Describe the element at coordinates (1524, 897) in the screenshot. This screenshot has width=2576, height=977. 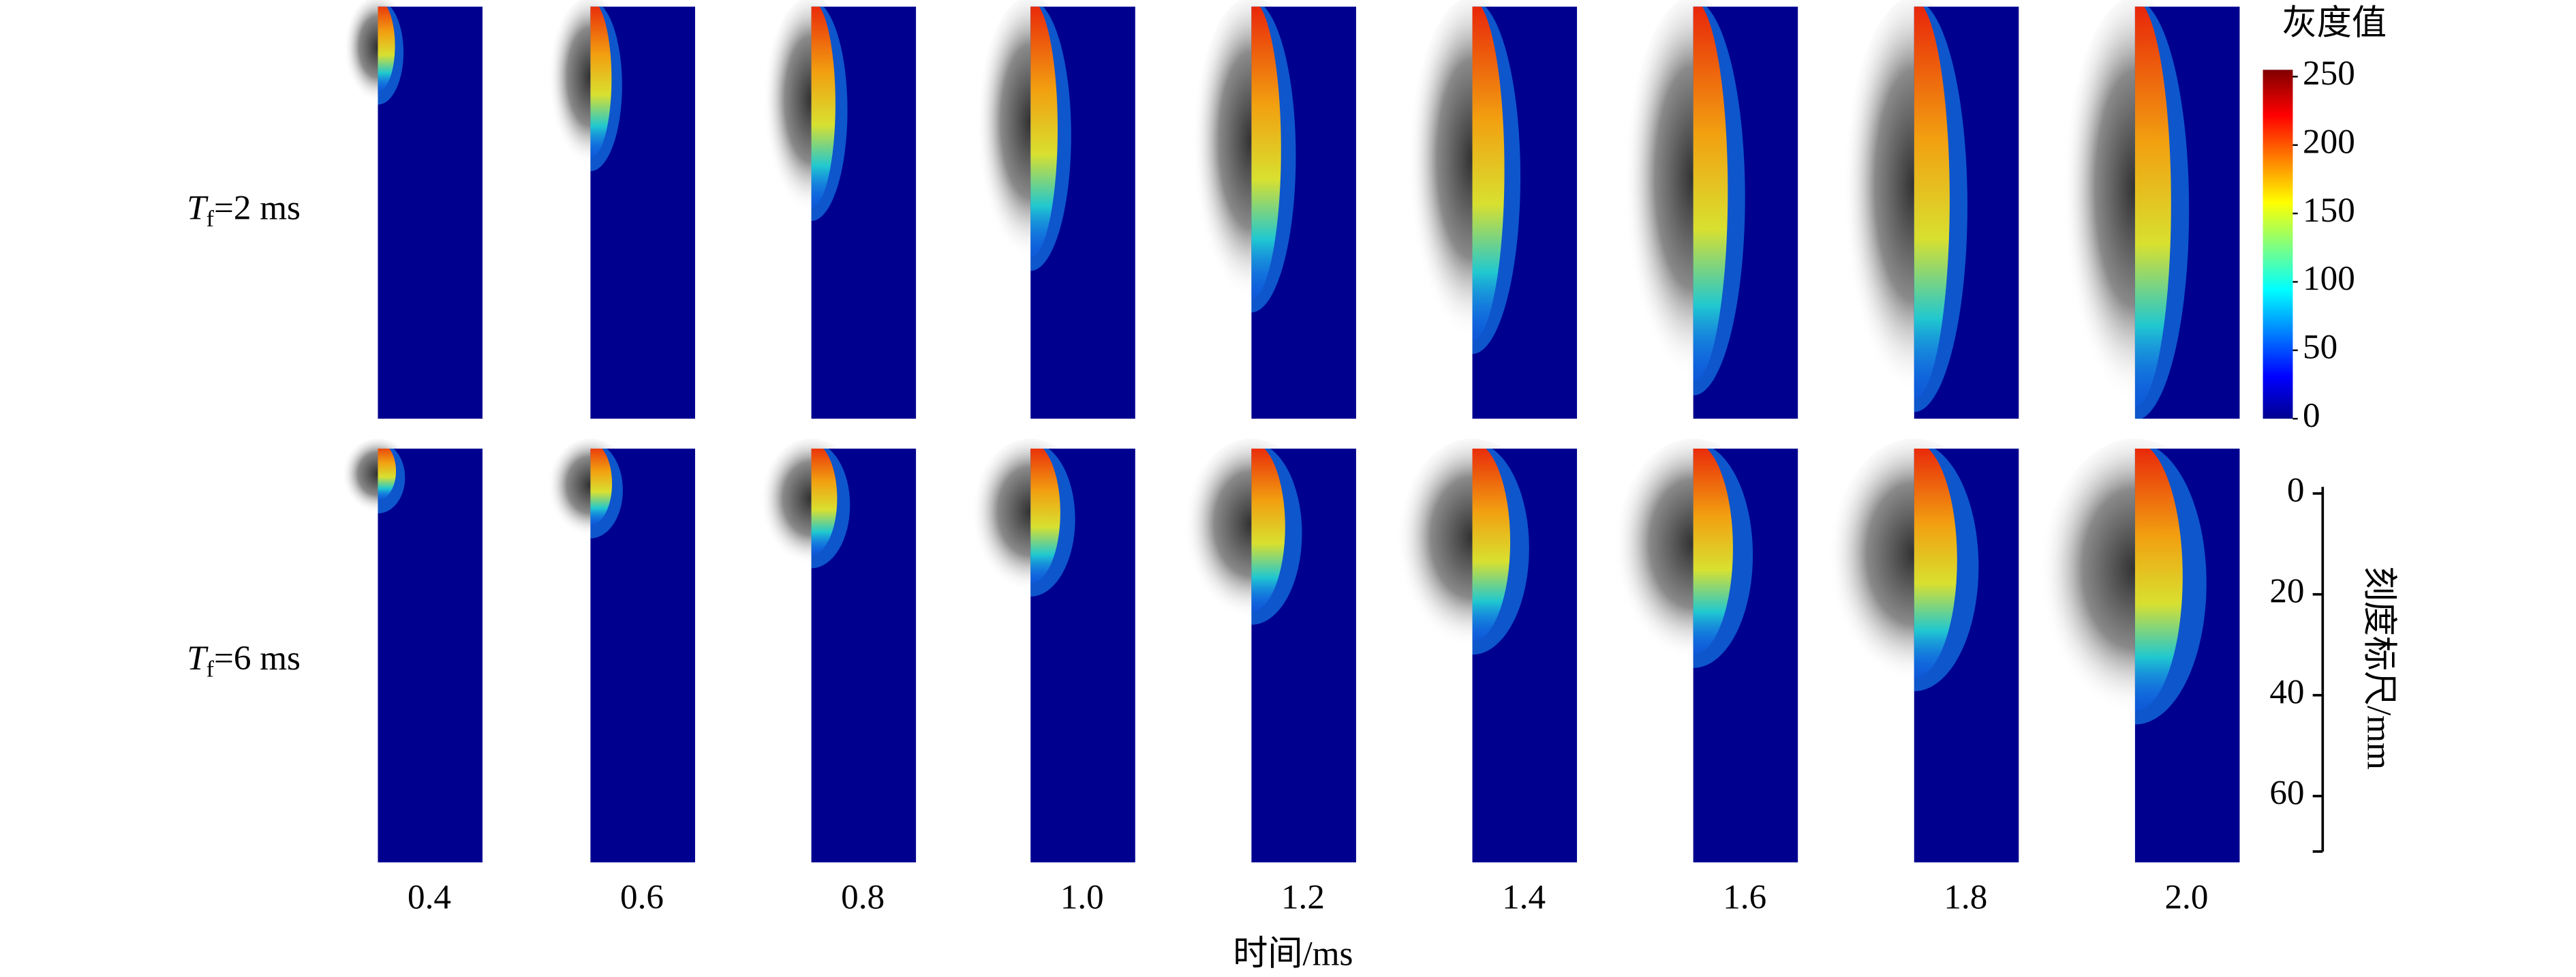
I see `time-label: 1.4` at that location.